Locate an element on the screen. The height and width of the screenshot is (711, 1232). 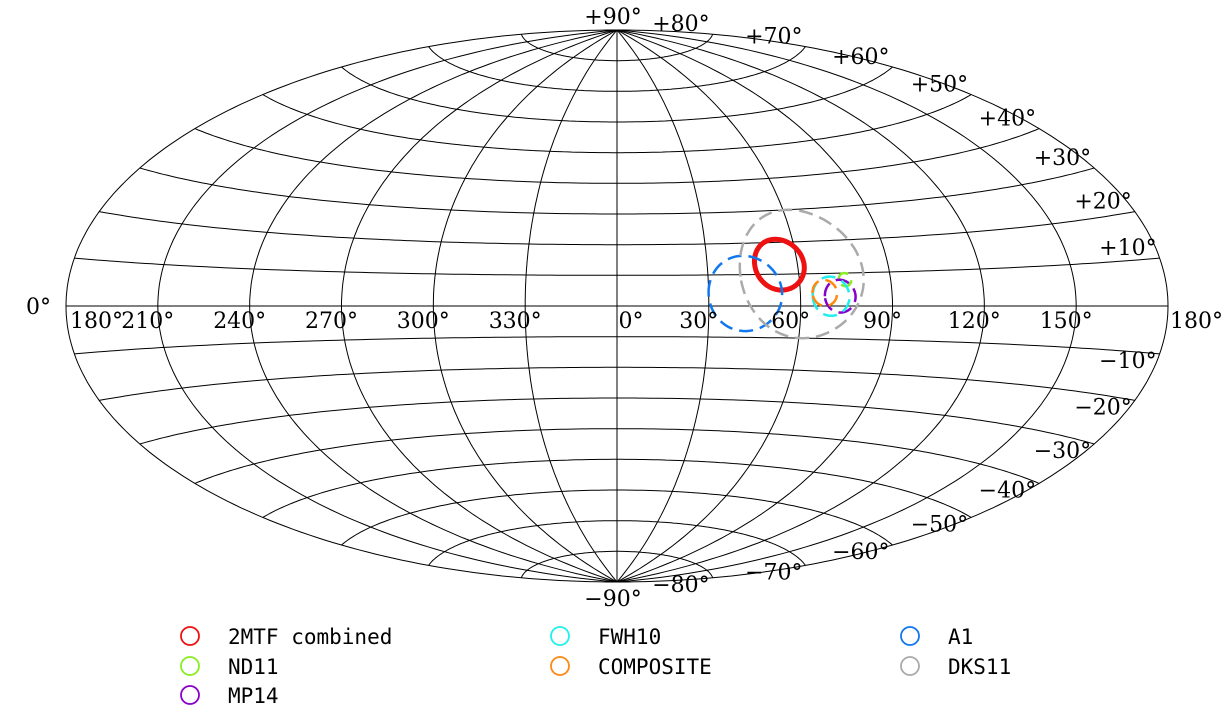
latitude-tick-label: +20° is located at coordinates (1102, 202).